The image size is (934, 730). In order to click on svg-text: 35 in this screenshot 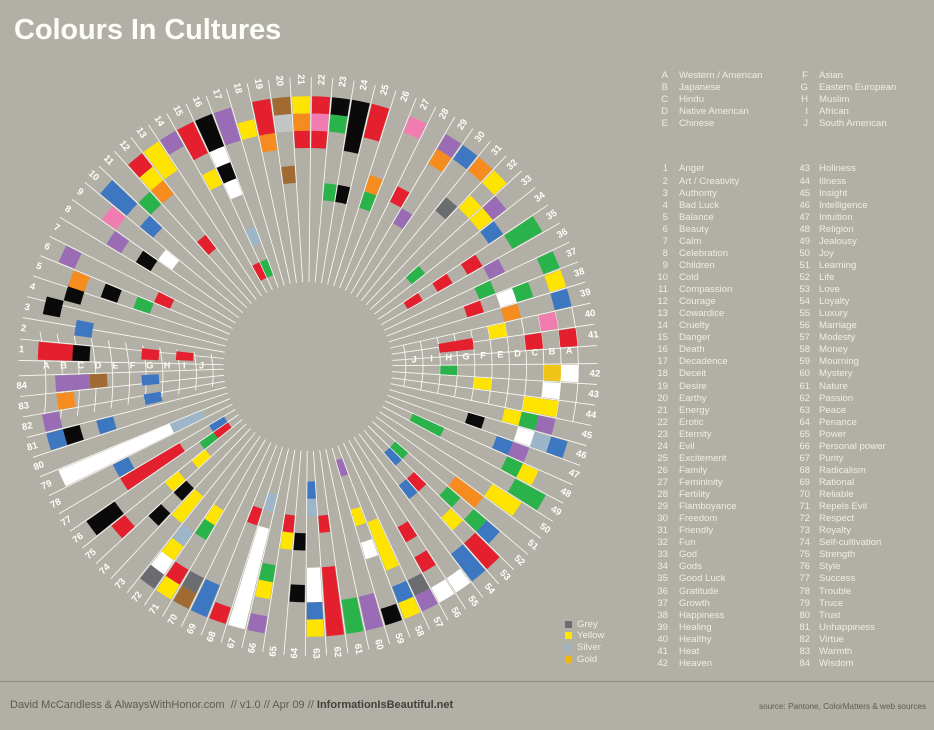, I will do `click(551, 214)`.